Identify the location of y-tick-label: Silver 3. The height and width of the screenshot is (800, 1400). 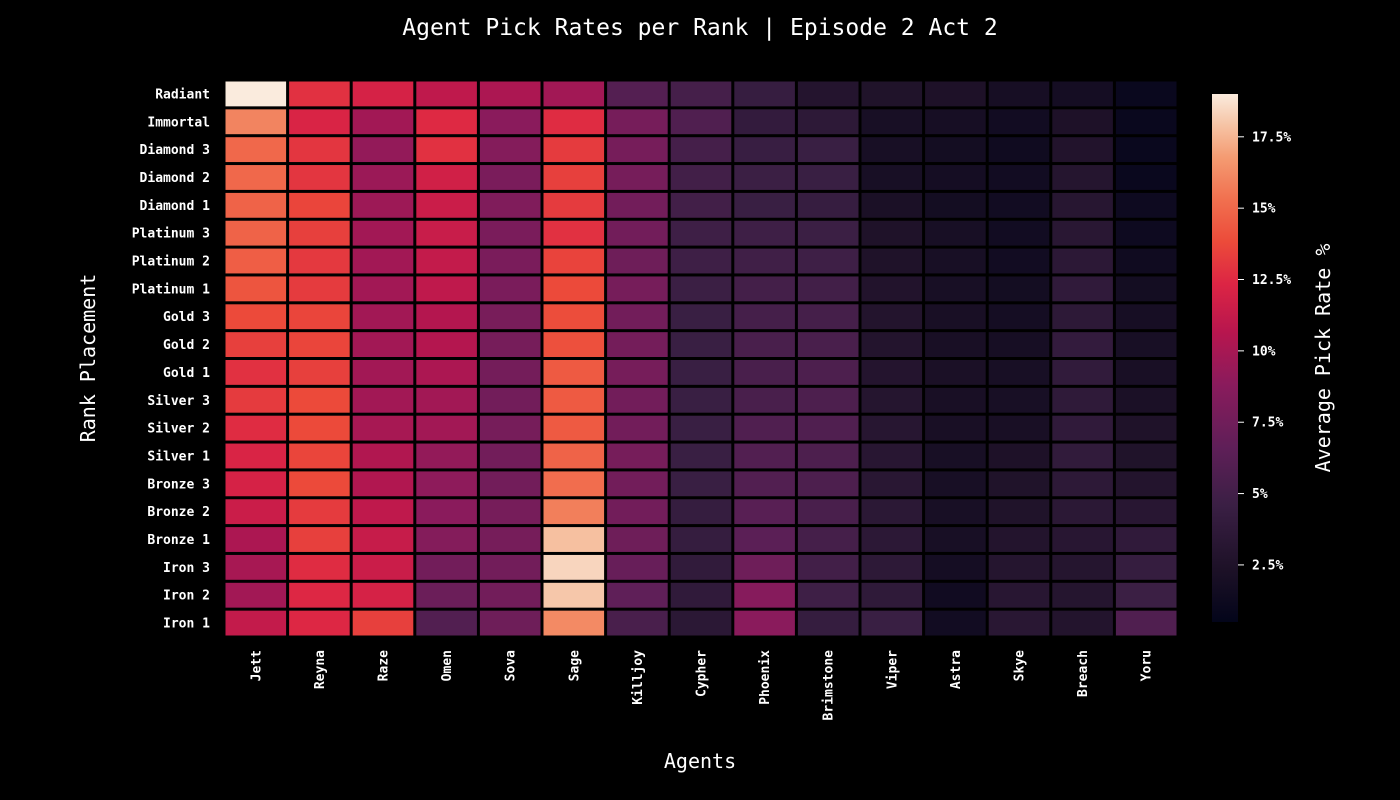
(178, 401).